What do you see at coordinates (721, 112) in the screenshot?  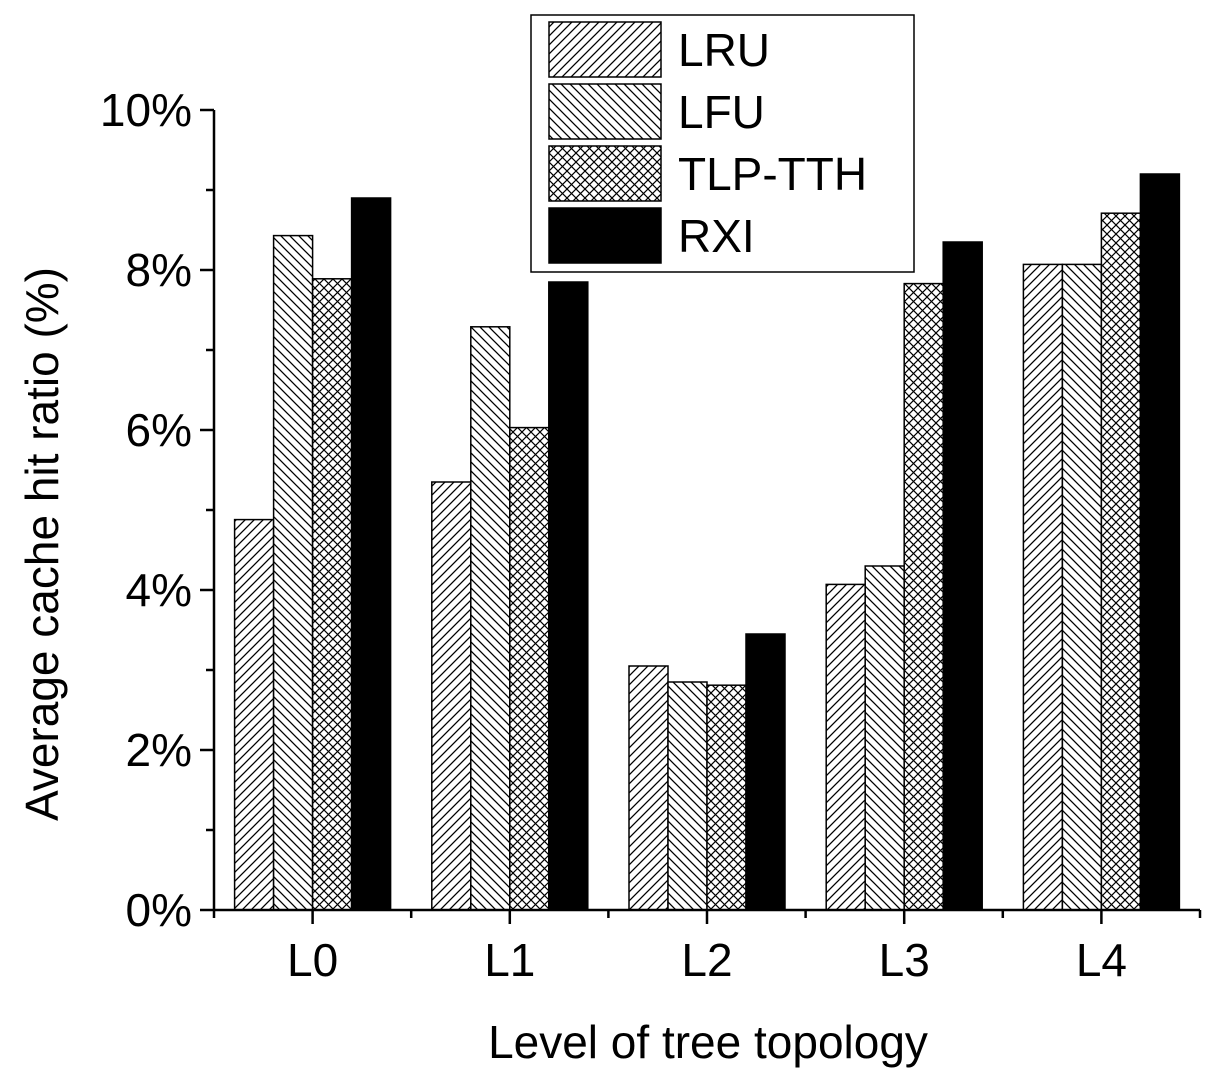 I see `legend-label: LFU` at bounding box center [721, 112].